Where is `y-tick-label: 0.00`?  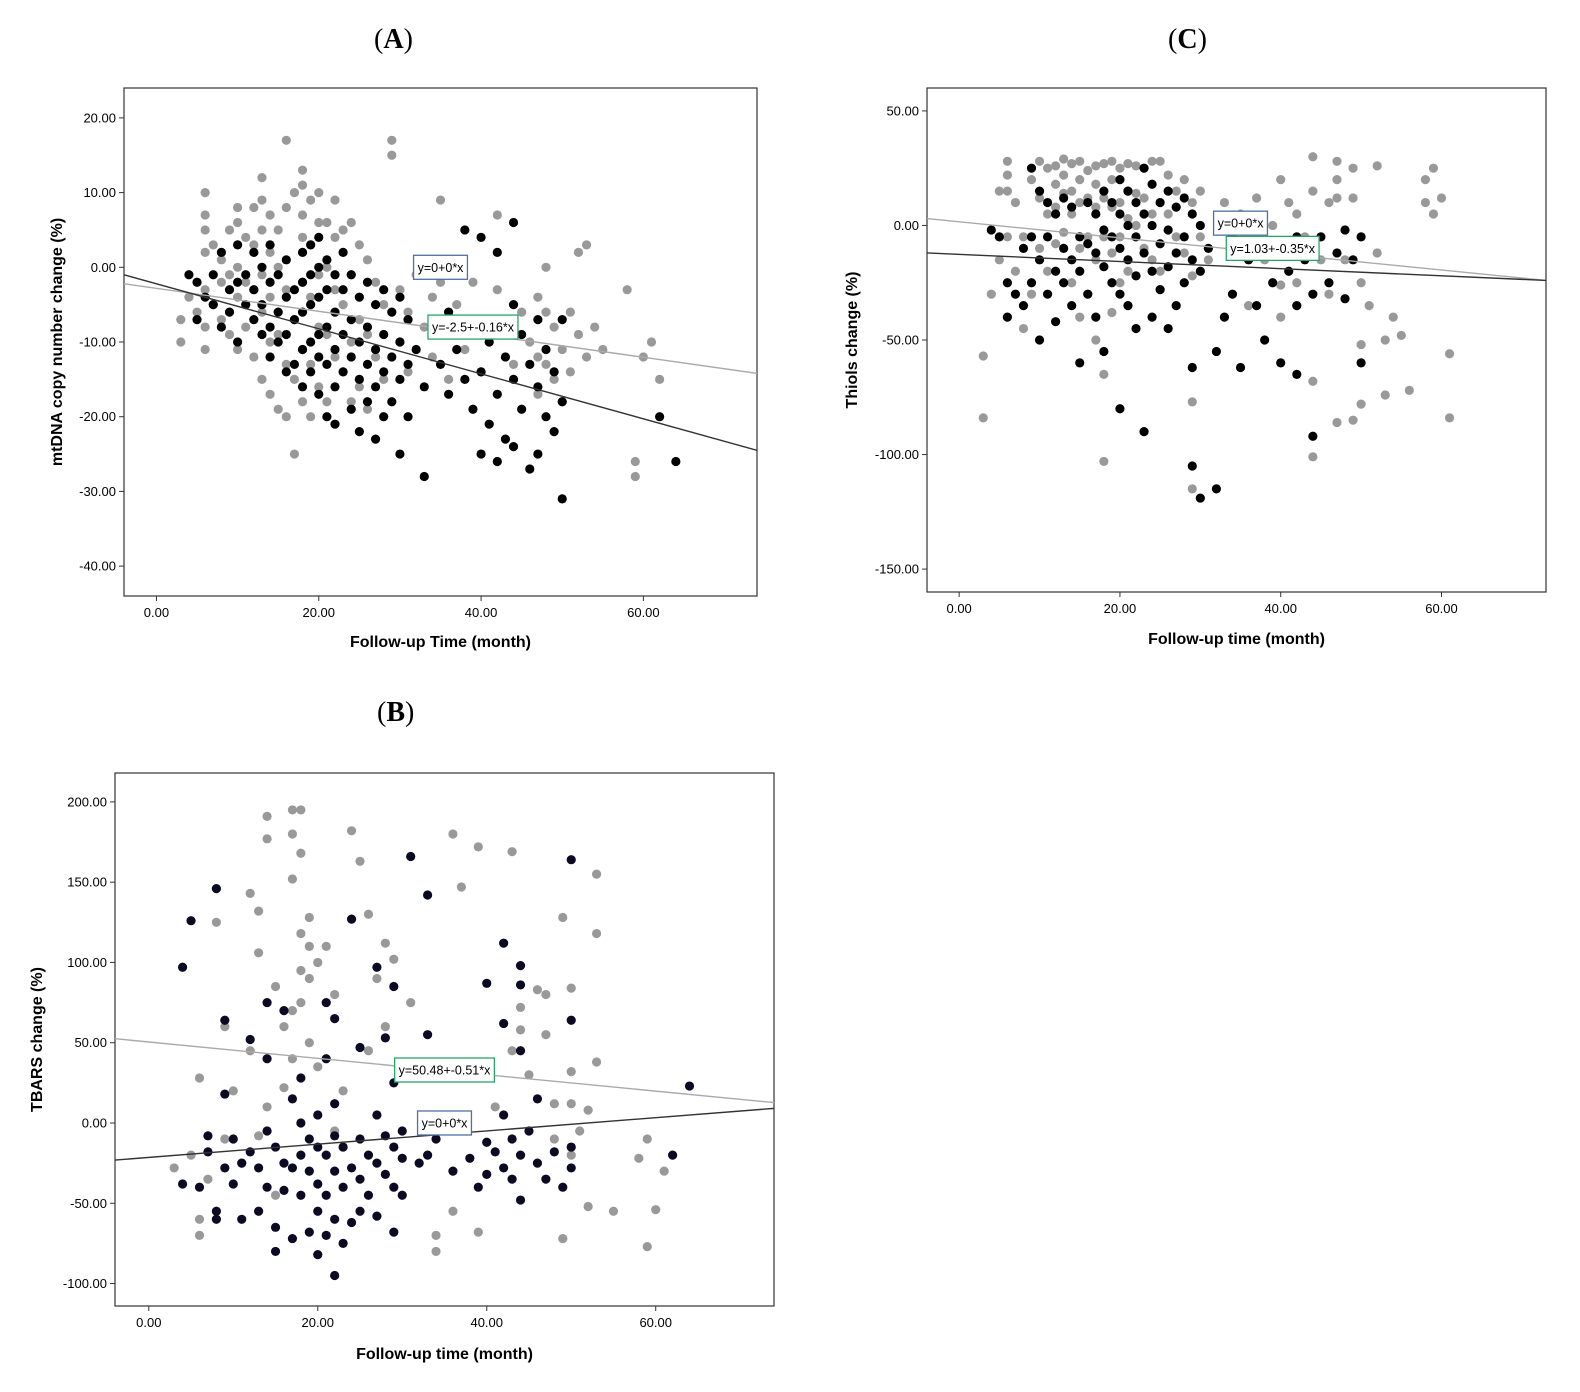 y-tick-label: 0.00 is located at coordinates (103, 267).